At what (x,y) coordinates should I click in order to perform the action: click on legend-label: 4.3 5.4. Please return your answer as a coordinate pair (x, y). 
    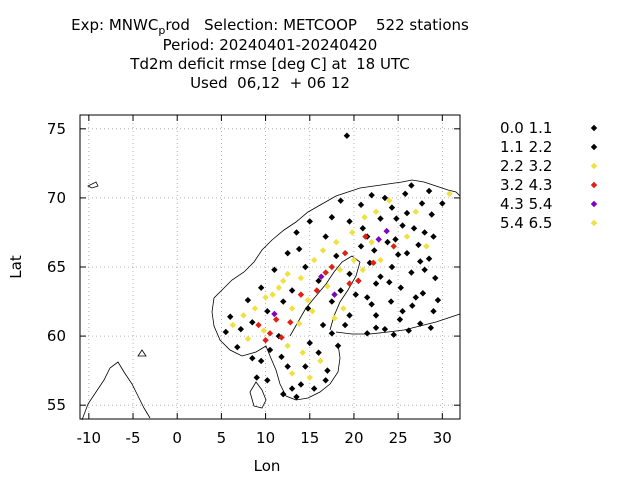
    Looking at the image, I should click on (526, 204).